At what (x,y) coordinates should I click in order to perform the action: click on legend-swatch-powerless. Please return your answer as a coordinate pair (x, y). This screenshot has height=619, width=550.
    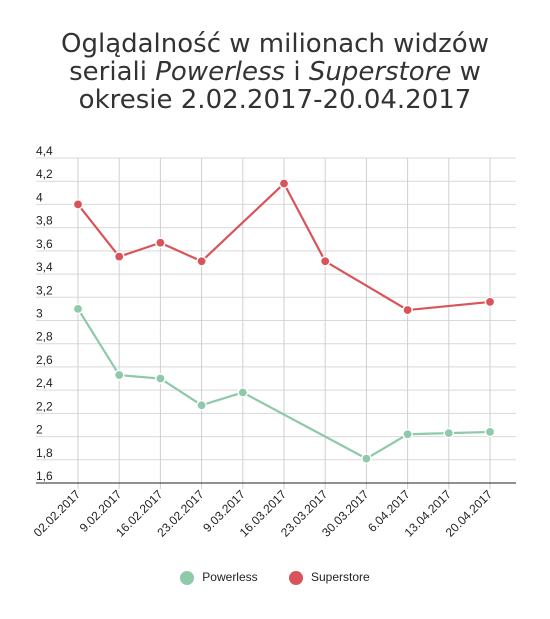
    Looking at the image, I should click on (187, 578).